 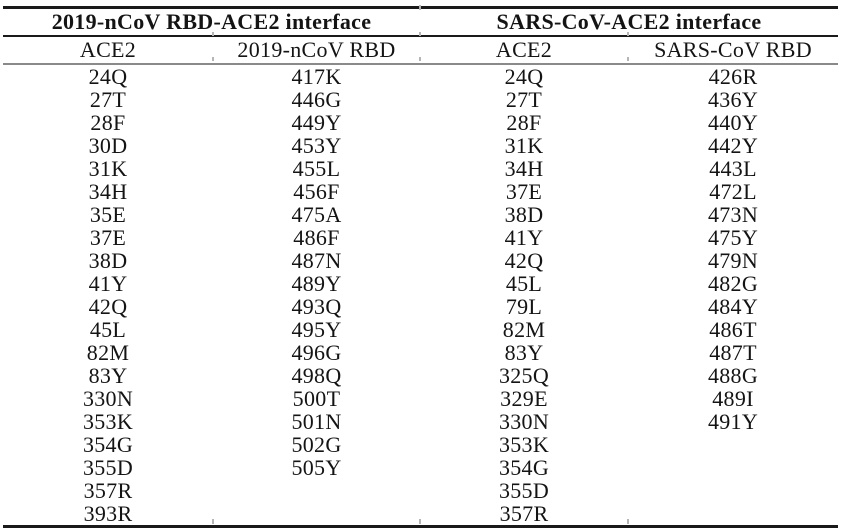 What do you see at coordinates (108, 214) in the screenshot?
I see `residue-cell-ncov-ace2: 35E` at bounding box center [108, 214].